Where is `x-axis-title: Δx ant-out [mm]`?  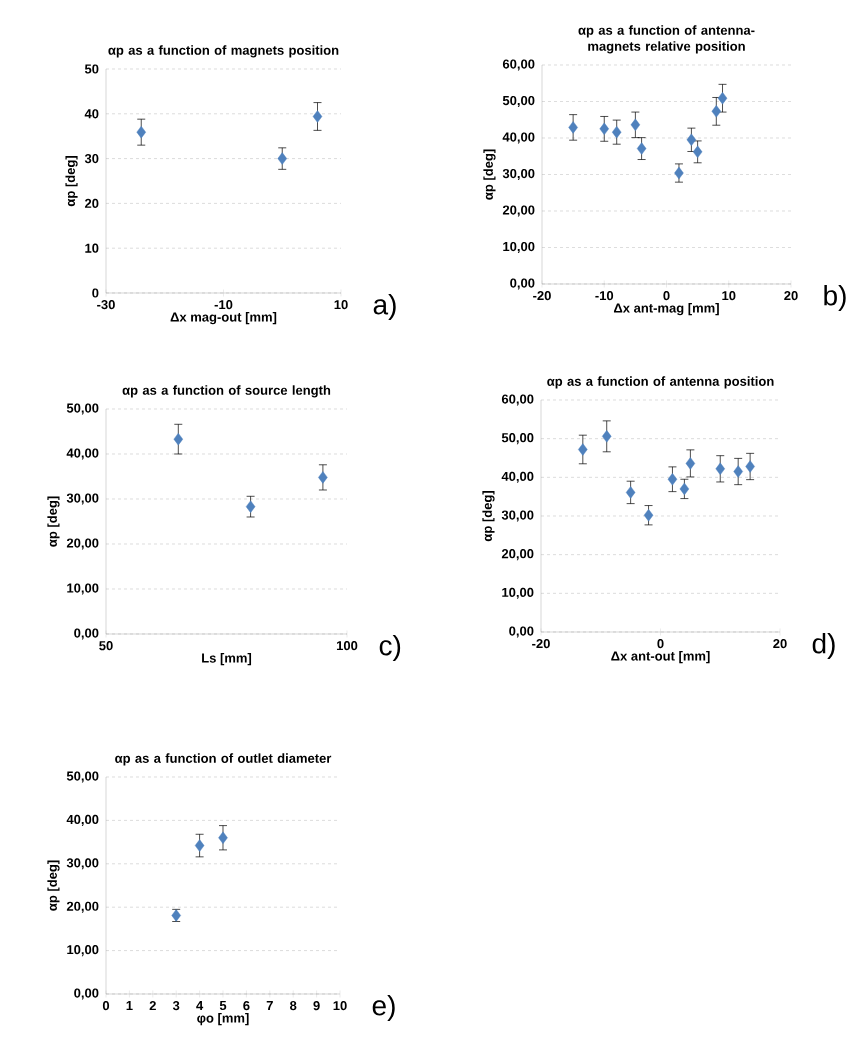 x-axis-title: Δx ant-out [mm] is located at coordinates (660, 657).